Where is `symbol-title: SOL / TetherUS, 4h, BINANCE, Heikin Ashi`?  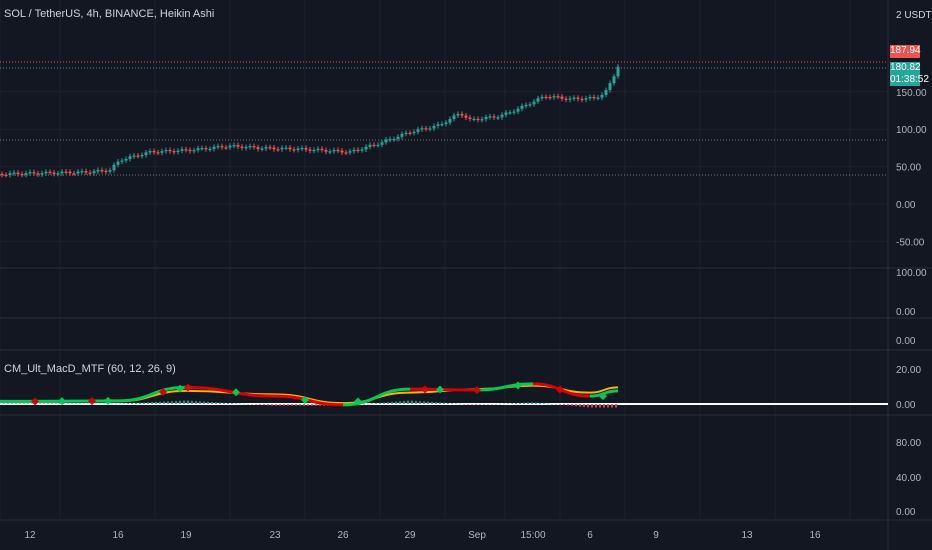 symbol-title: SOL / TetherUS, 4h, BINANCE, Heikin Ashi is located at coordinates (109, 14).